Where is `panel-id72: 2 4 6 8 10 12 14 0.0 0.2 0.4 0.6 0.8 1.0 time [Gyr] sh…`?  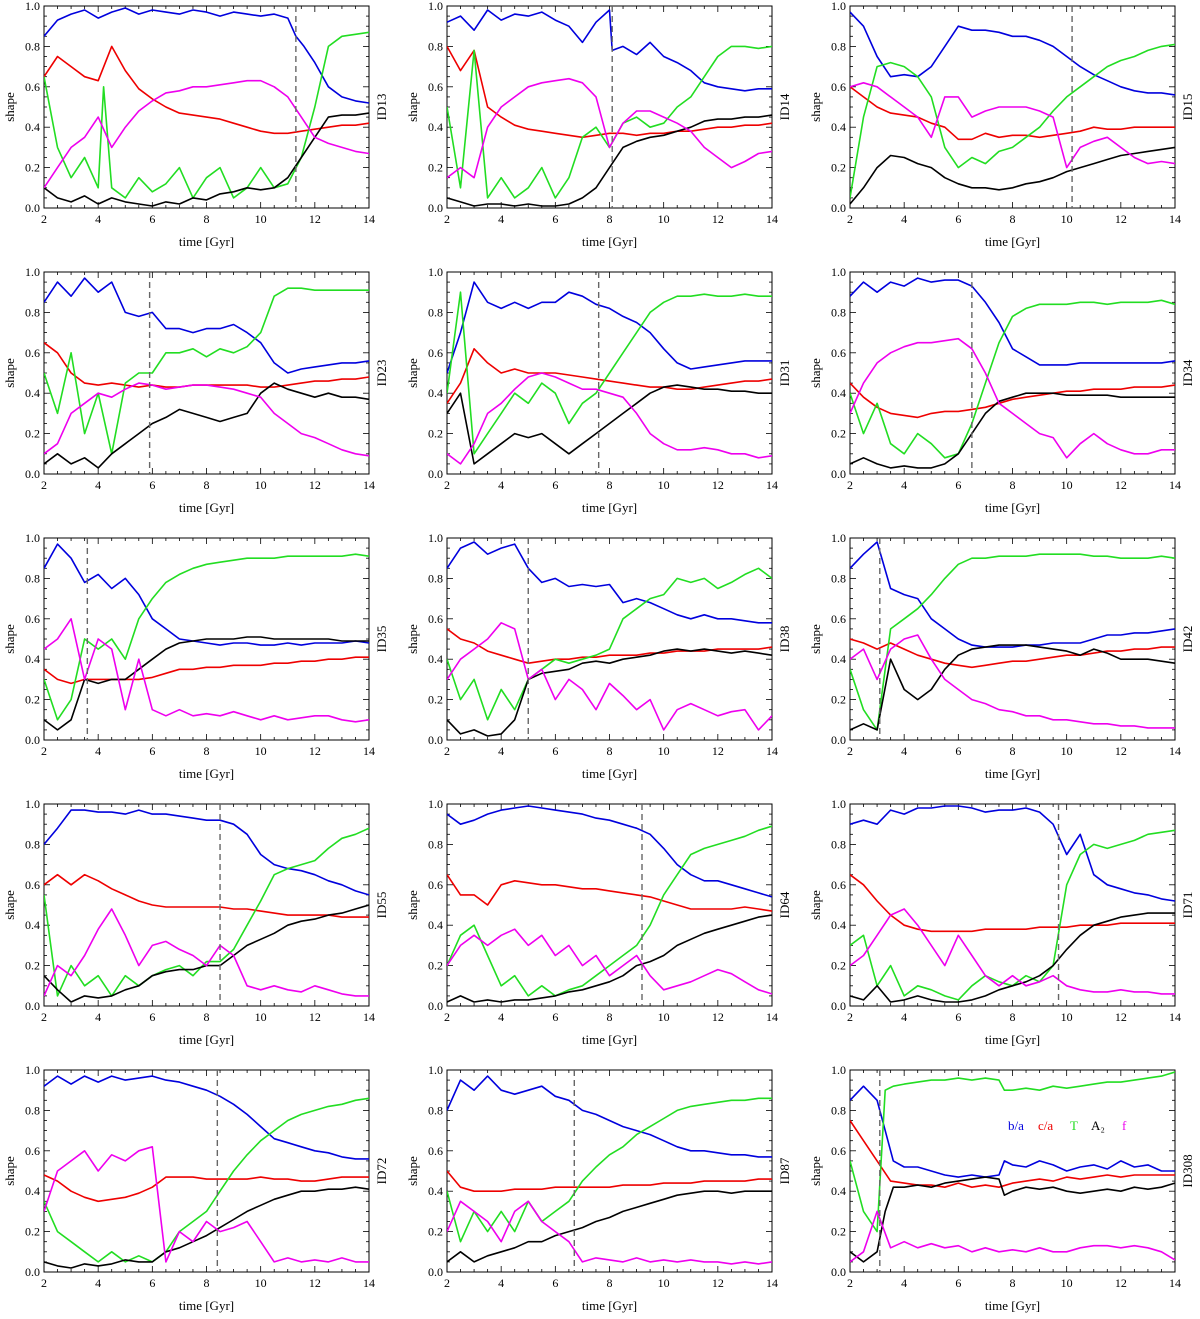 panel-id72: 2 4 6 8 10 12 14 0.0 0.2 0.4 0.6 0.8 1.0 time [Gyr] sh… is located at coordinates (195, 1188).